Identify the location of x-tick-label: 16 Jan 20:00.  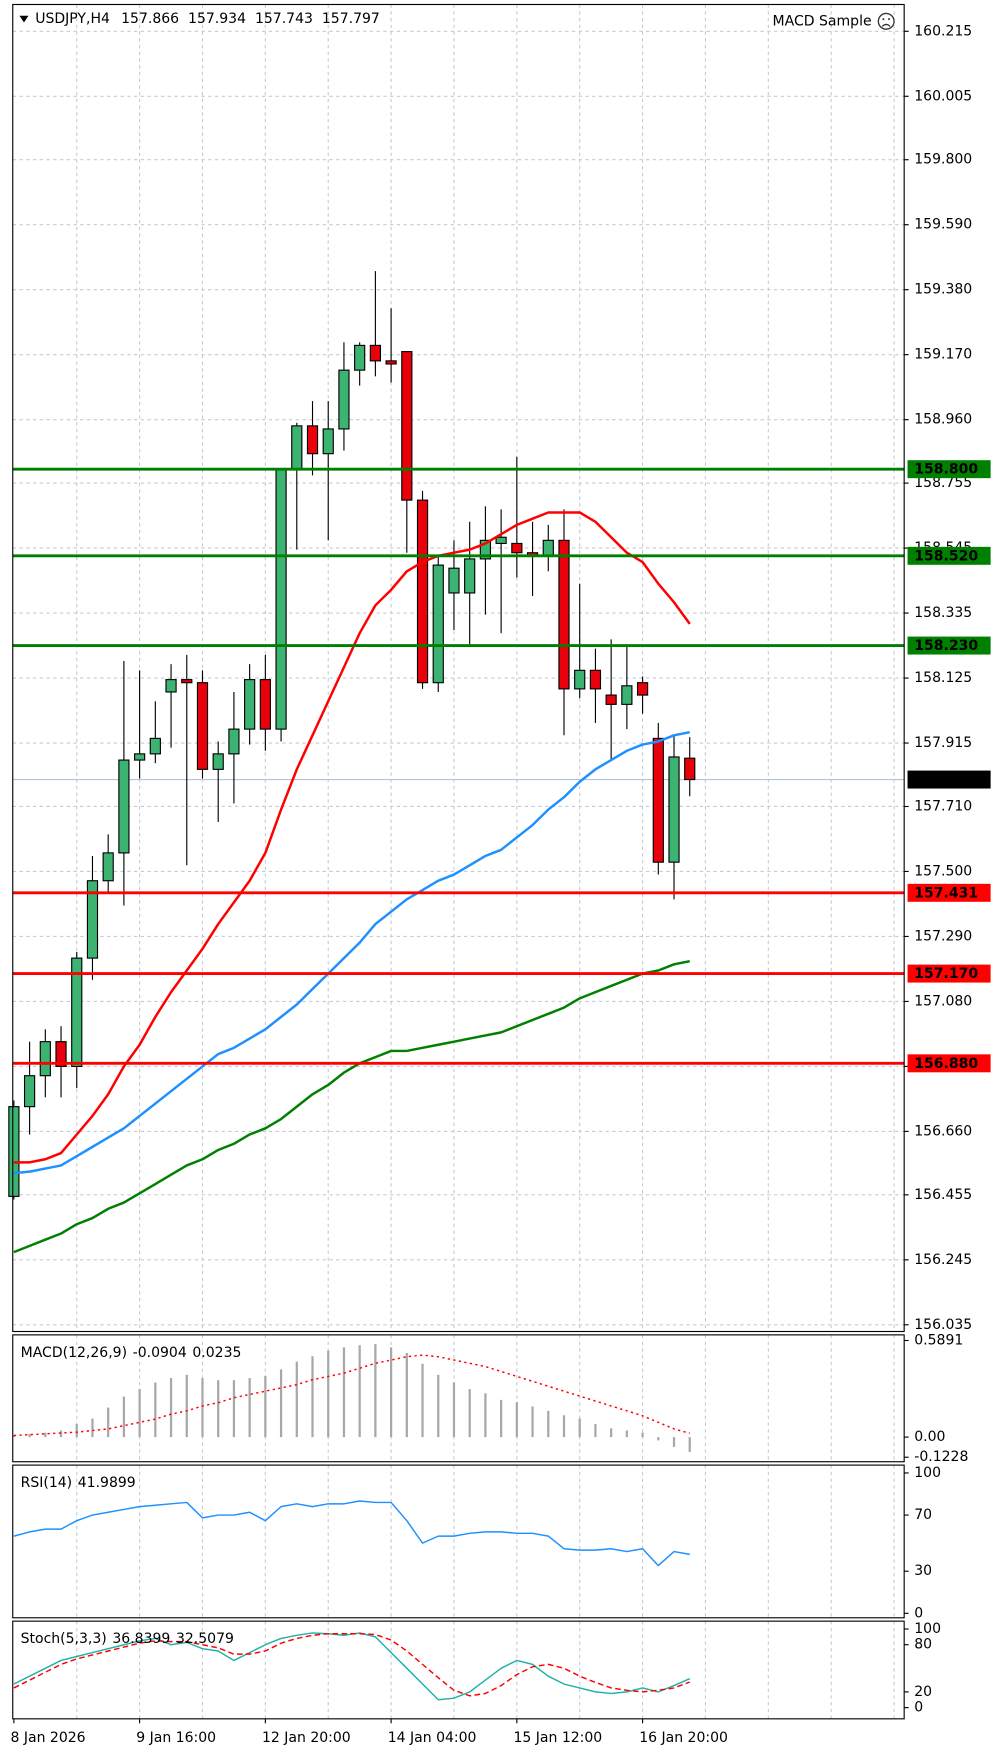
(683, 1738).